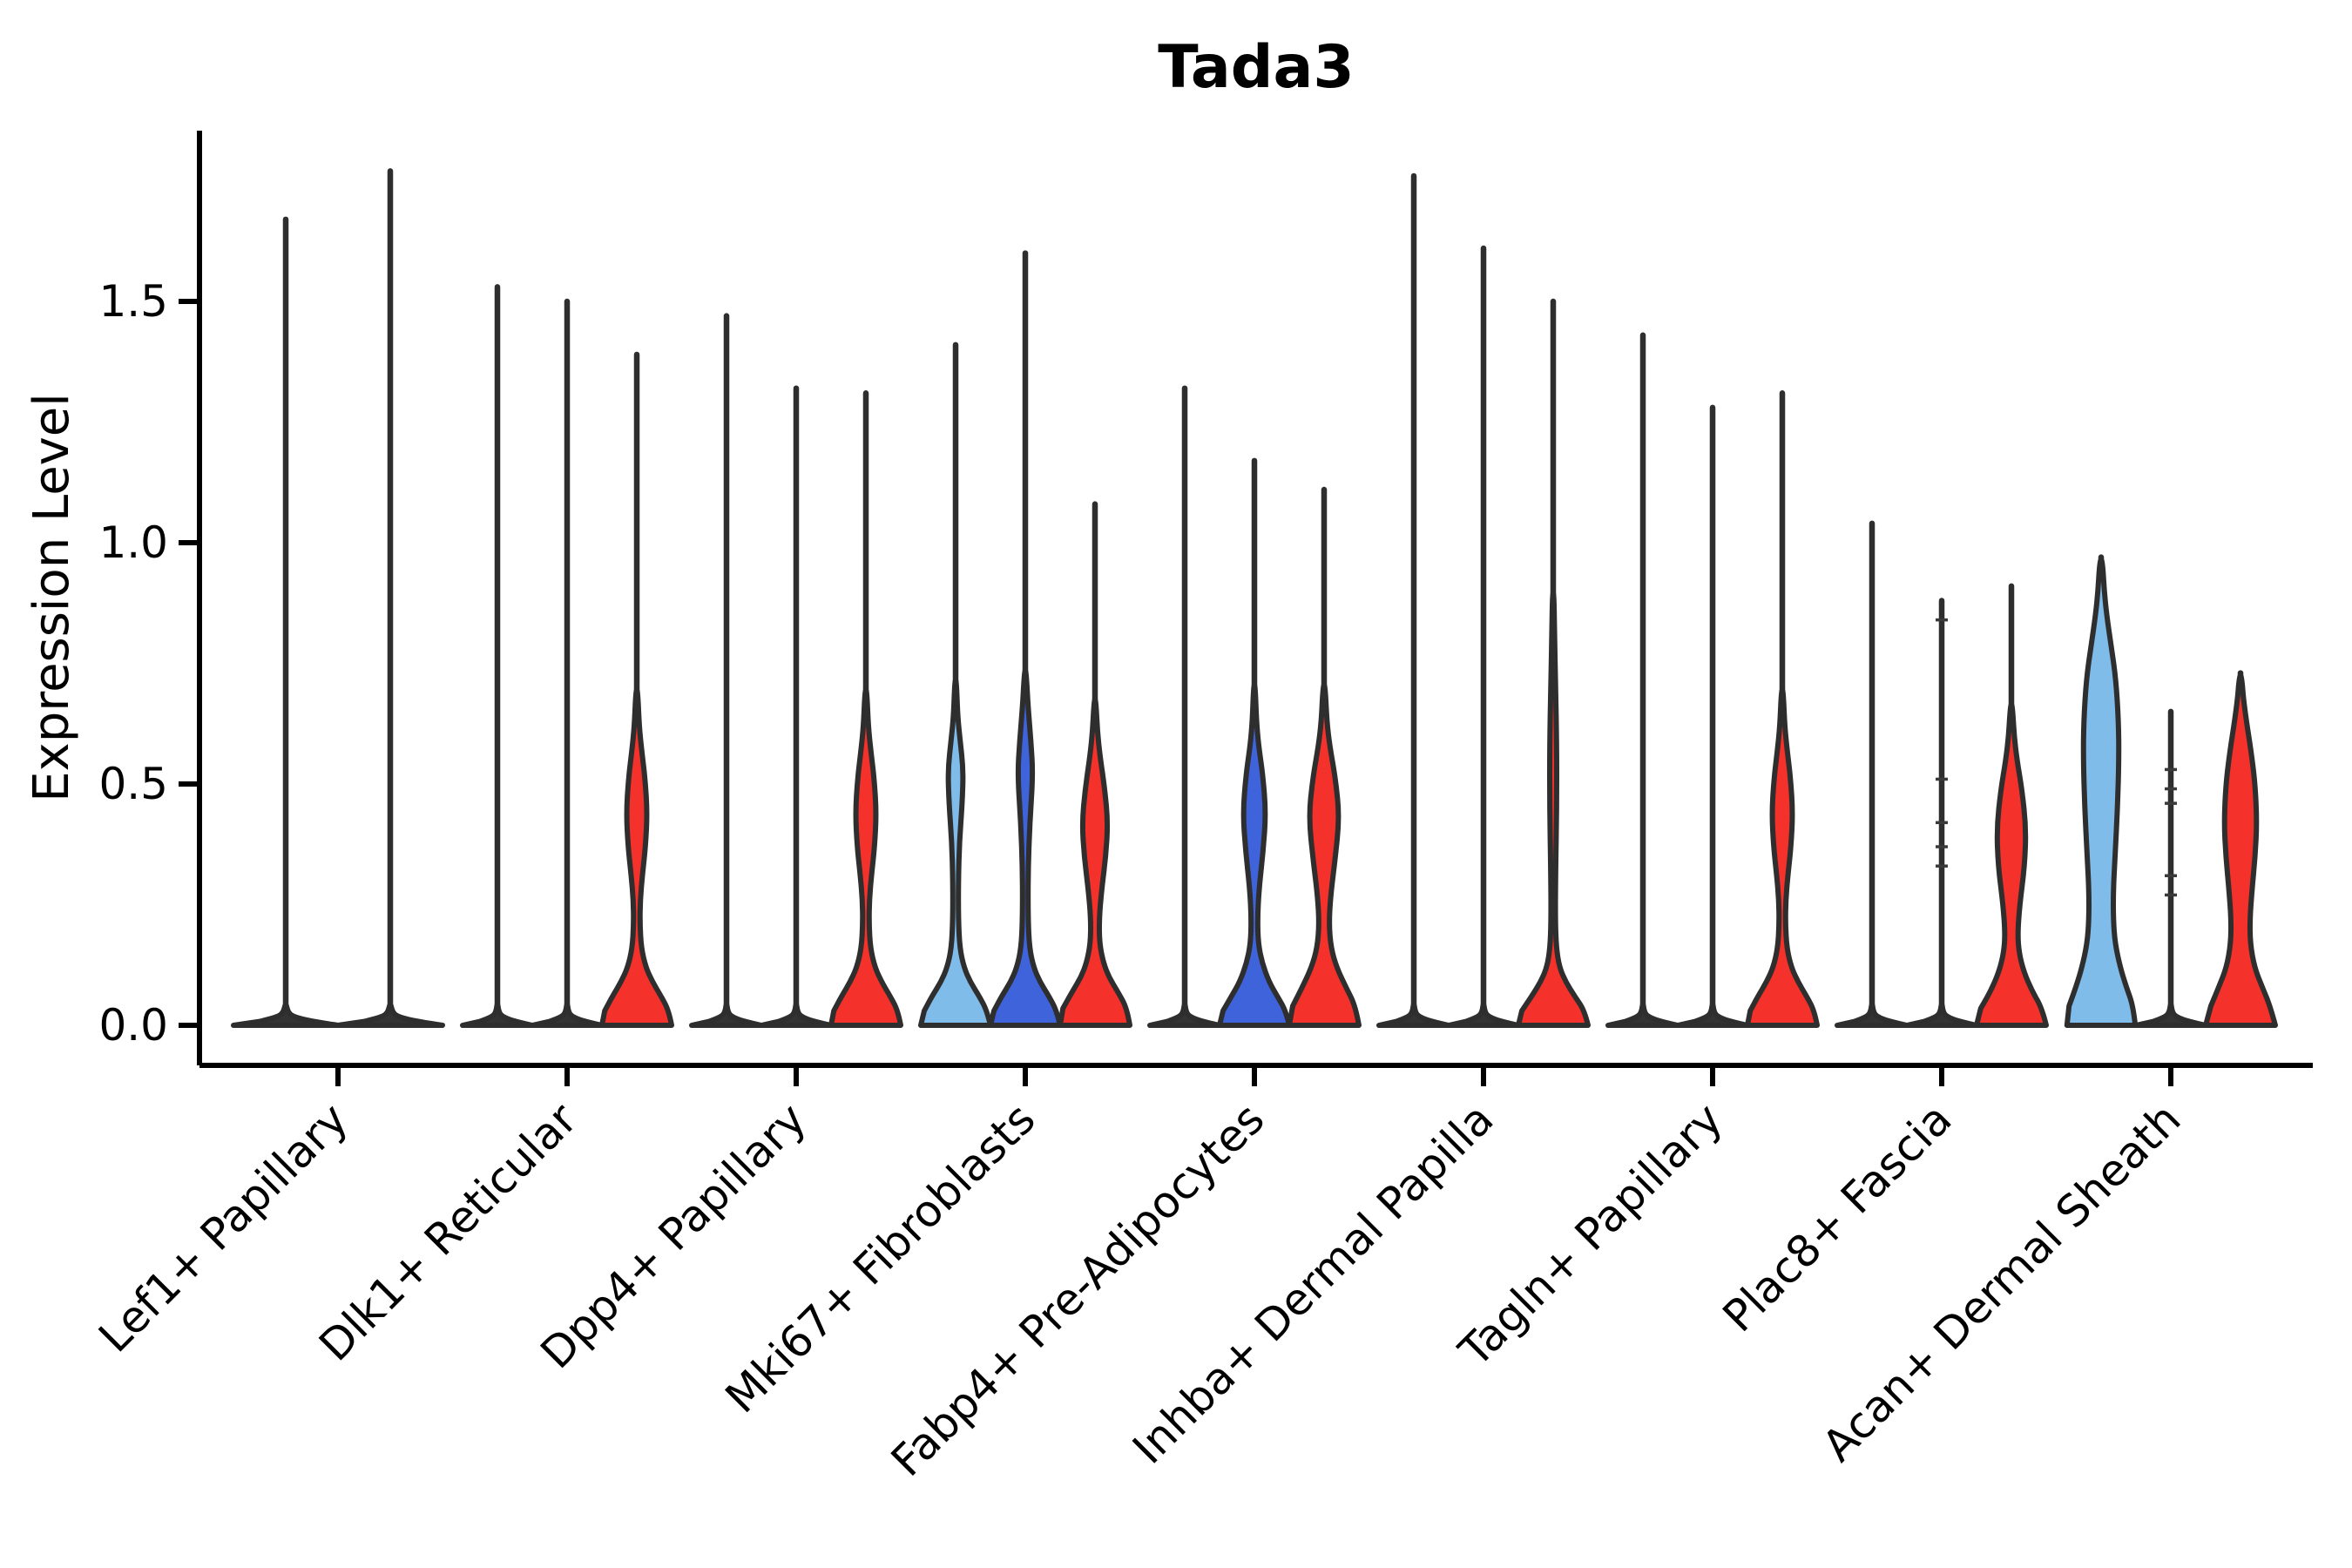 Image resolution: width=2352 pixels, height=1568 pixels. Describe the element at coordinates (1643, 1015) in the screenshot. I see `violin-body-6-0-dark` at that location.